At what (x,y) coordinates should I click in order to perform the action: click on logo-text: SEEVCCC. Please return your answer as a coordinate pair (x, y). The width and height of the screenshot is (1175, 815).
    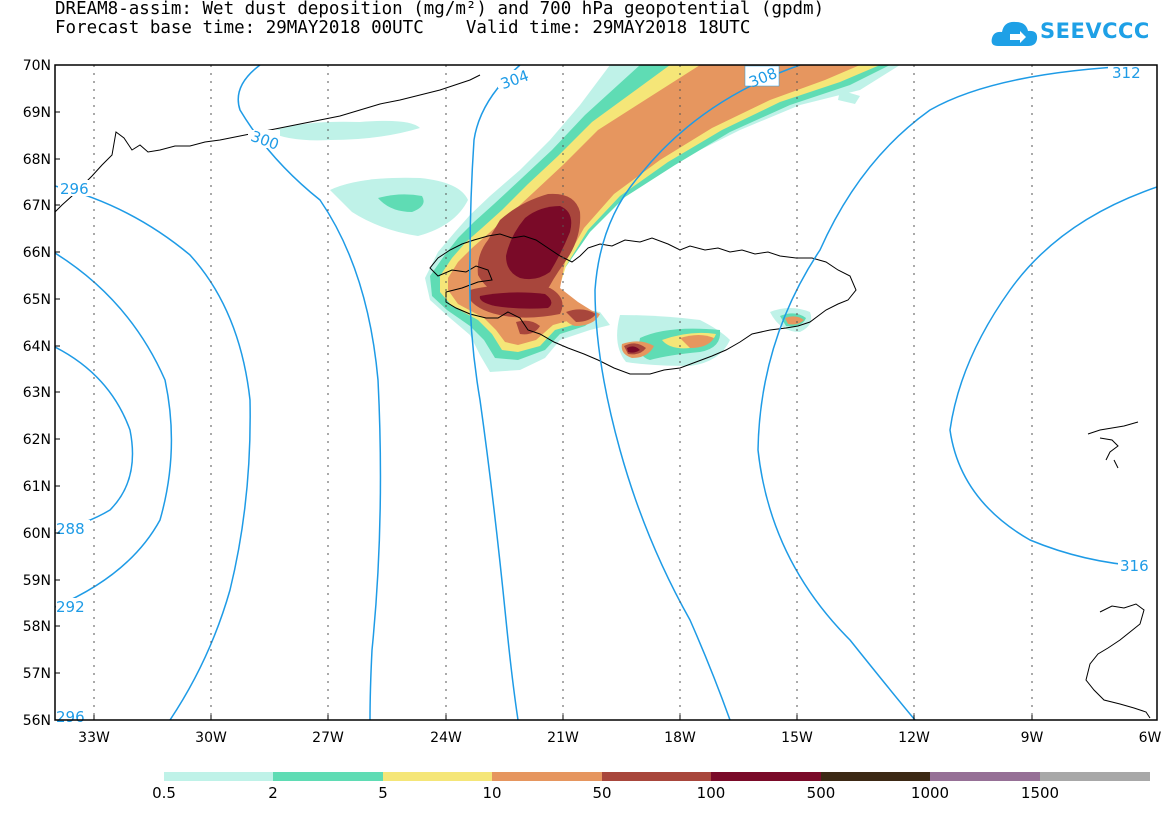
    Looking at the image, I should click on (1095, 31).